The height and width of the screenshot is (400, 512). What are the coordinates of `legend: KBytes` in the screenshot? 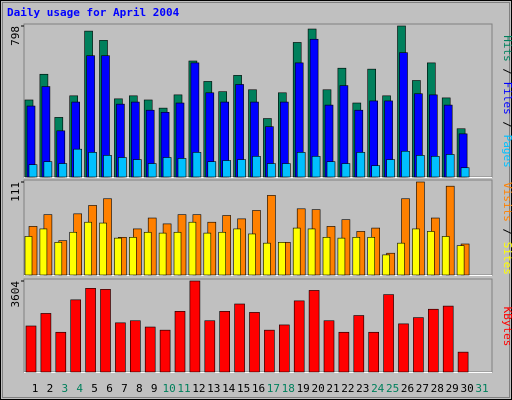 It's located at (506, 327).